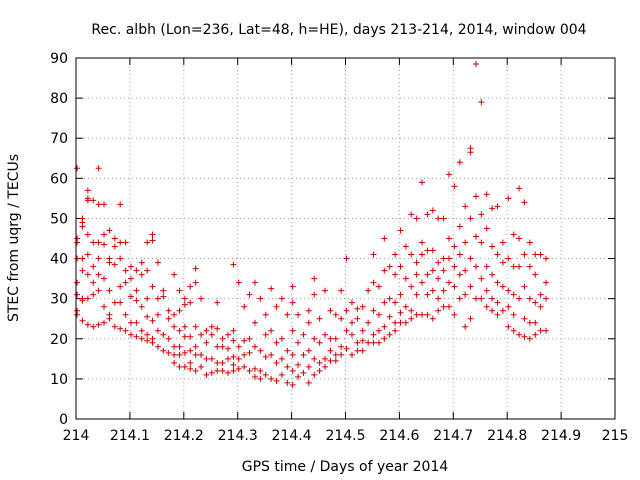  What do you see at coordinates (399, 436) in the screenshot?
I see `x-tick-label: 214.6` at bounding box center [399, 436].